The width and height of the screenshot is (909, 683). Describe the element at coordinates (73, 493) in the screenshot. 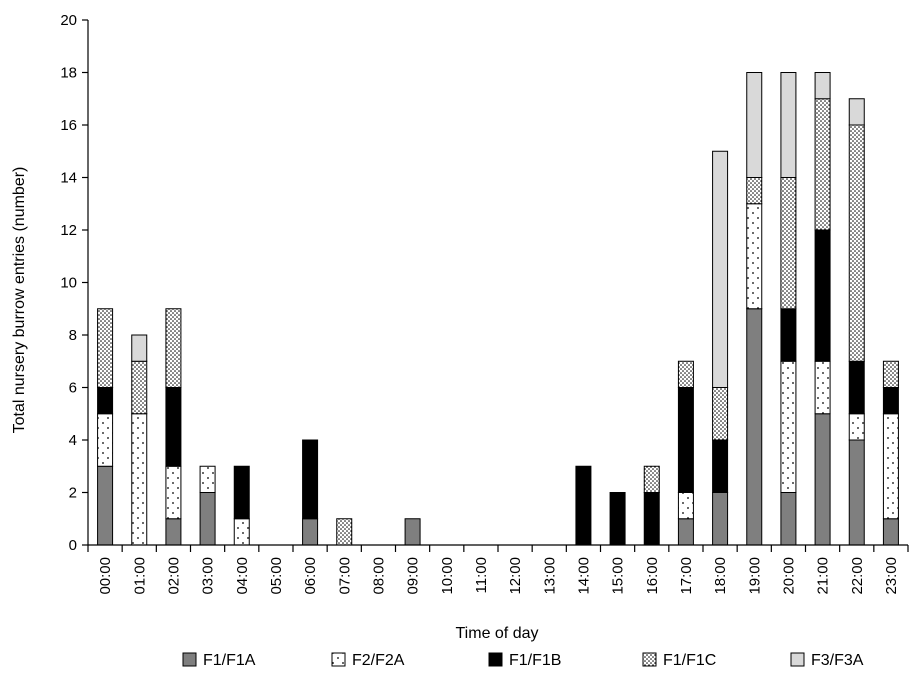

I see `y-tick-label: 2` at that location.